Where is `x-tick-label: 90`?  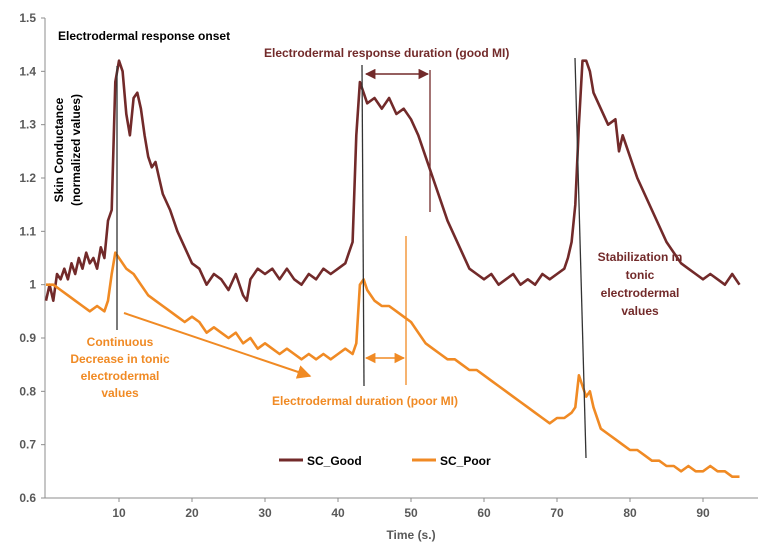
x-tick-label: 90 is located at coordinates (703, 513).